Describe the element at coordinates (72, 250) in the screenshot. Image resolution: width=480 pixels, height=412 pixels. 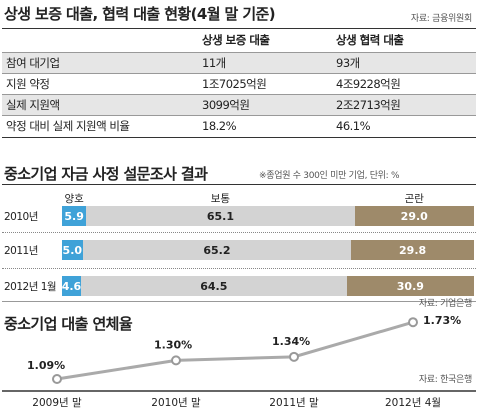
I see `bar-segment-good: 5.0` at that location.